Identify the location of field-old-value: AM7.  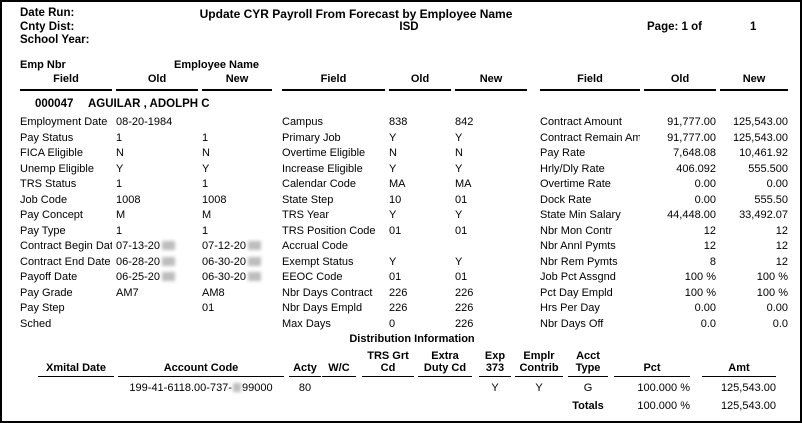
(127, 292).